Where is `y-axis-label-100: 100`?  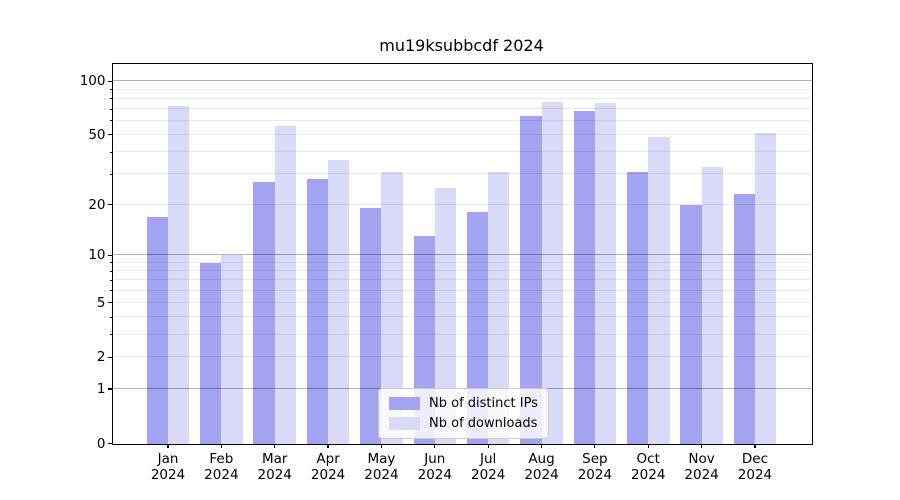 y-axis-label-100: 100 is located at coordinates (92, 81).